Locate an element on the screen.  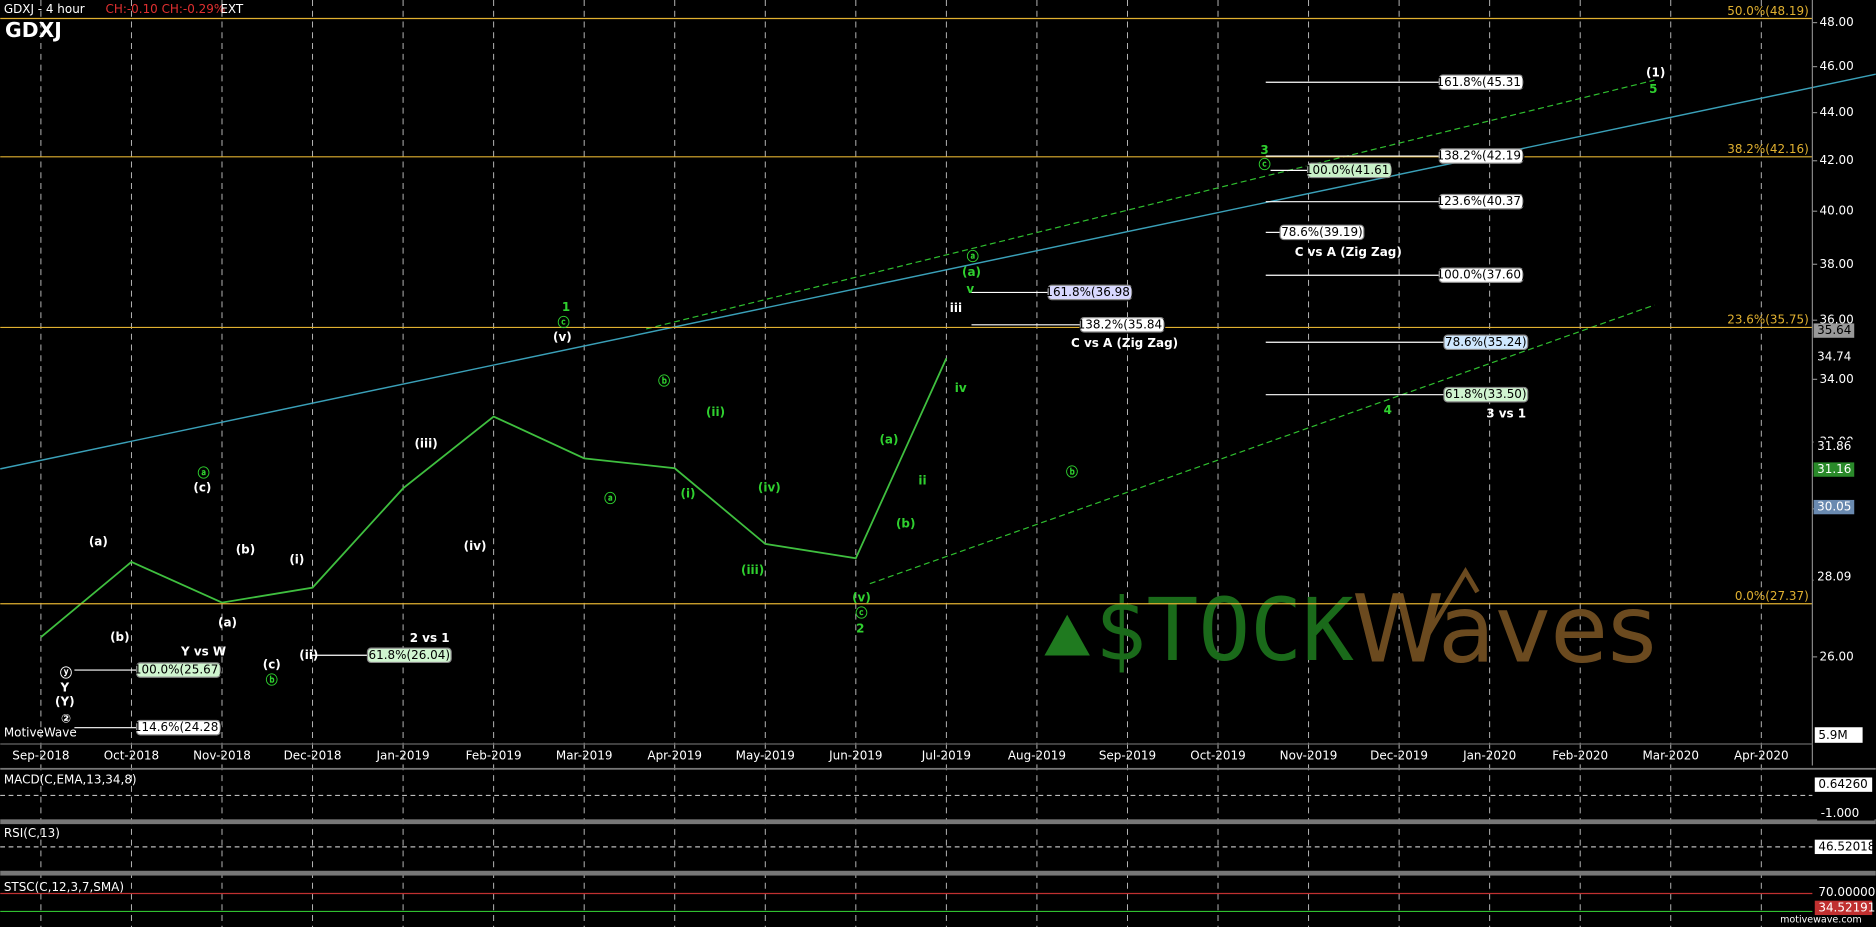
fib-projection-label: 138.2%(42.19) is located at coordinates (1480, 156).